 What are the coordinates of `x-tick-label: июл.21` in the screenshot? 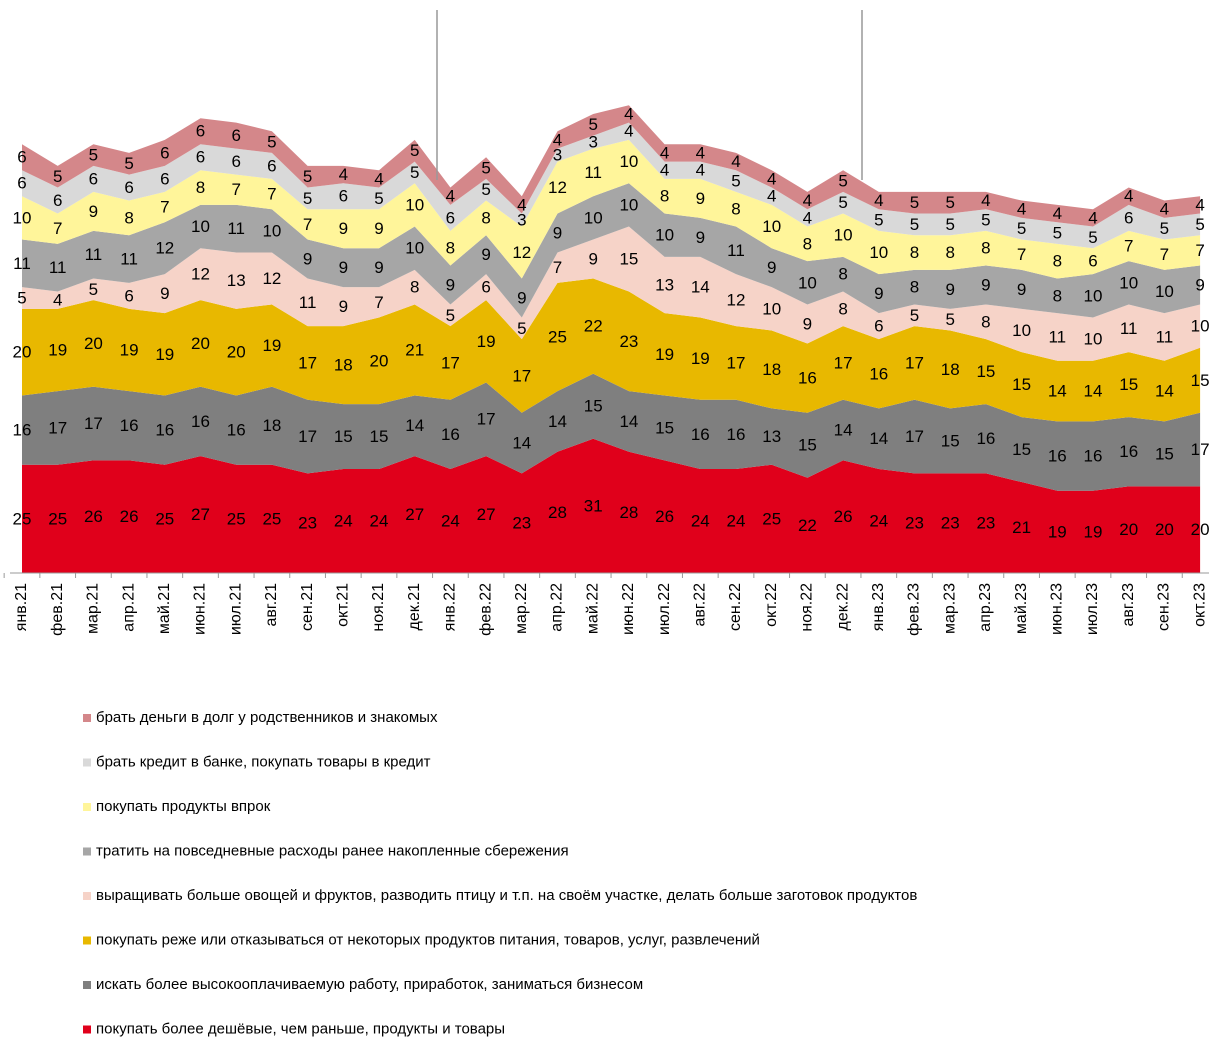 It's located at (235, 609).